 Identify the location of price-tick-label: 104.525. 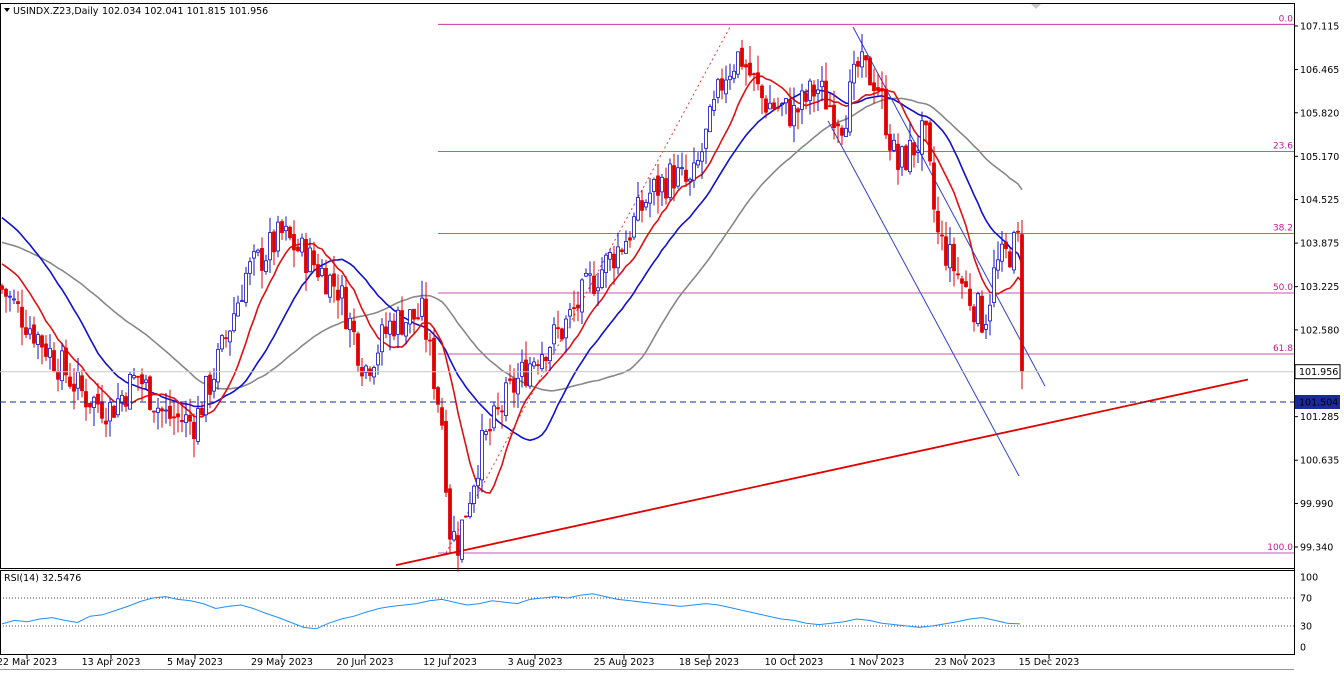
(1319, 200).